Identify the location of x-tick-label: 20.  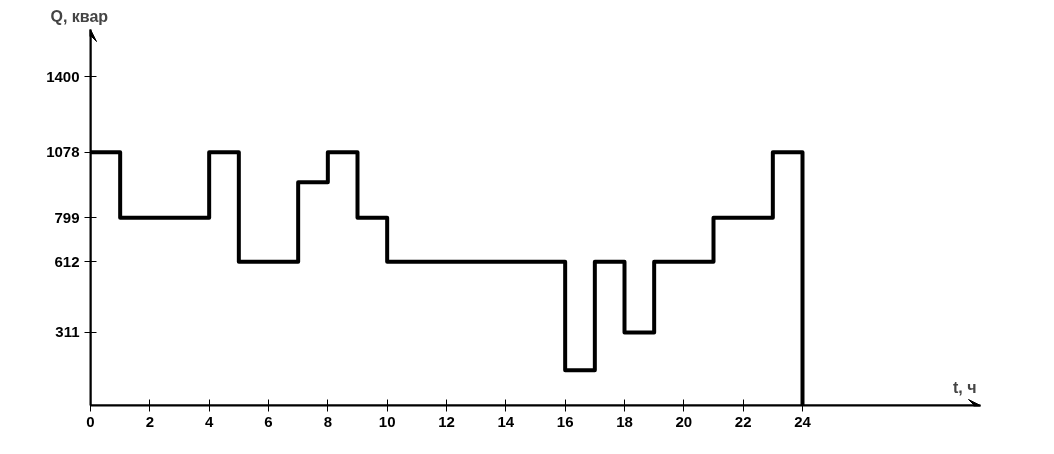
(684, 421).